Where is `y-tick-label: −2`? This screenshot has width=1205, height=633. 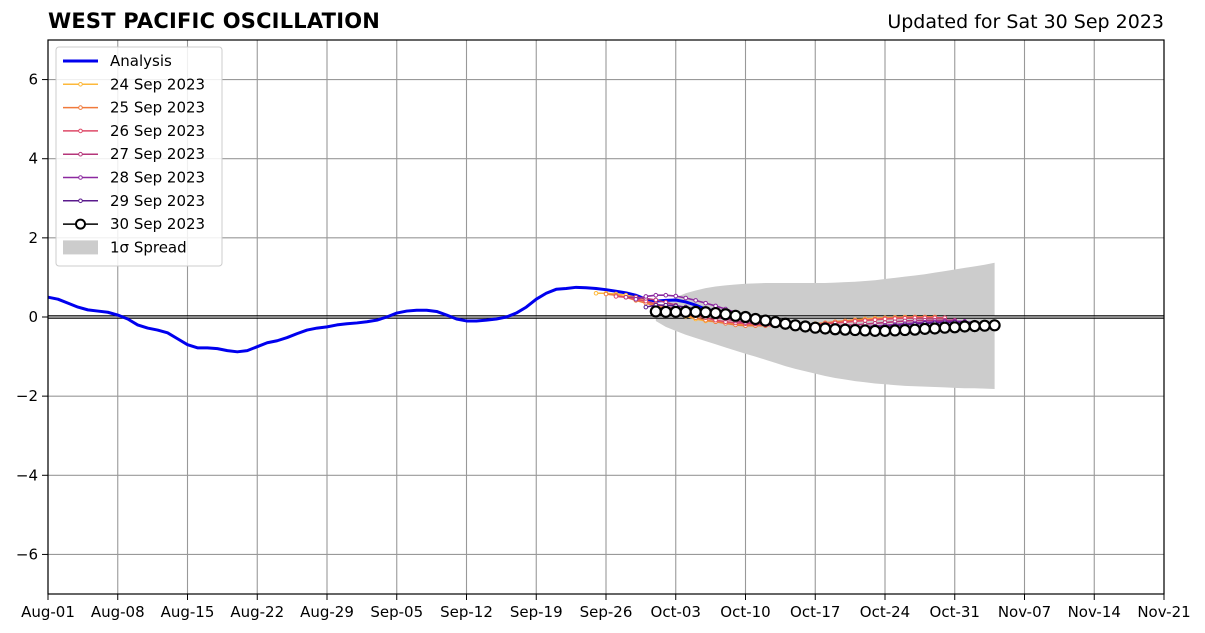
y-tick-label: −2 is located at coordinates (27, 396).